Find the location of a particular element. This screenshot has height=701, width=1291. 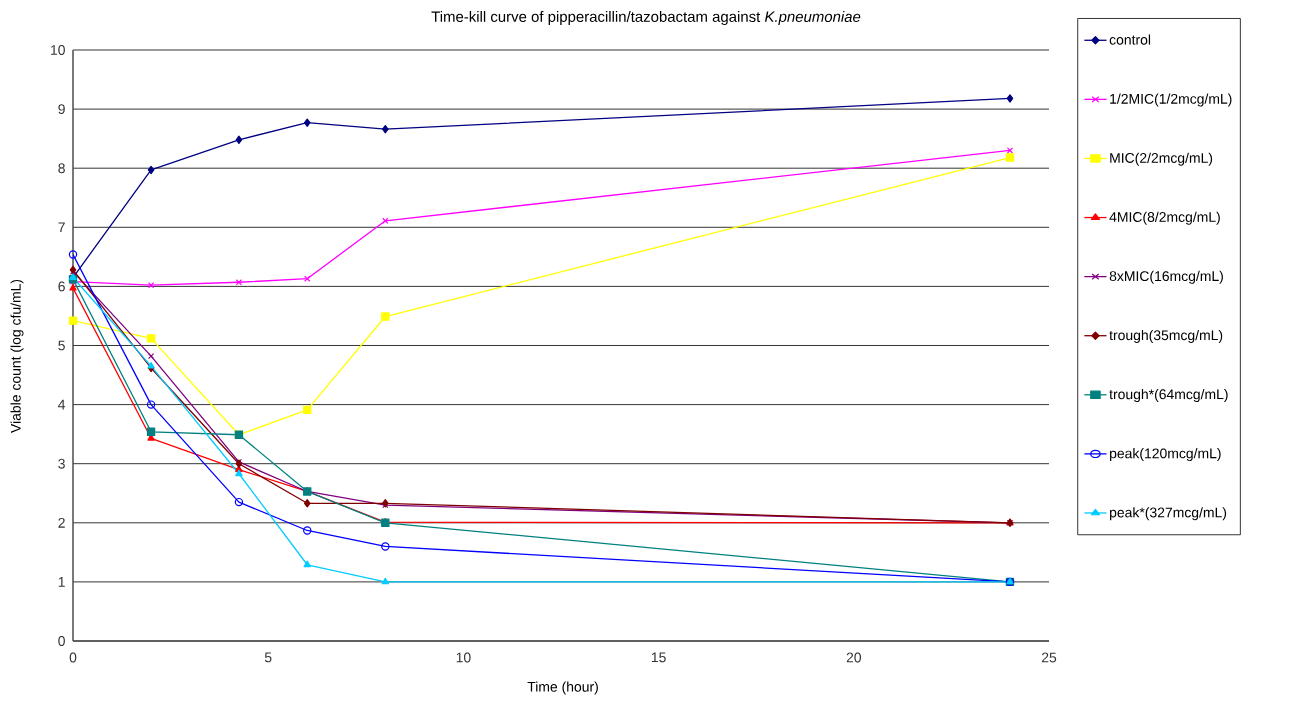

x-tick-label: 25 is located at coordinates (1049, 657).